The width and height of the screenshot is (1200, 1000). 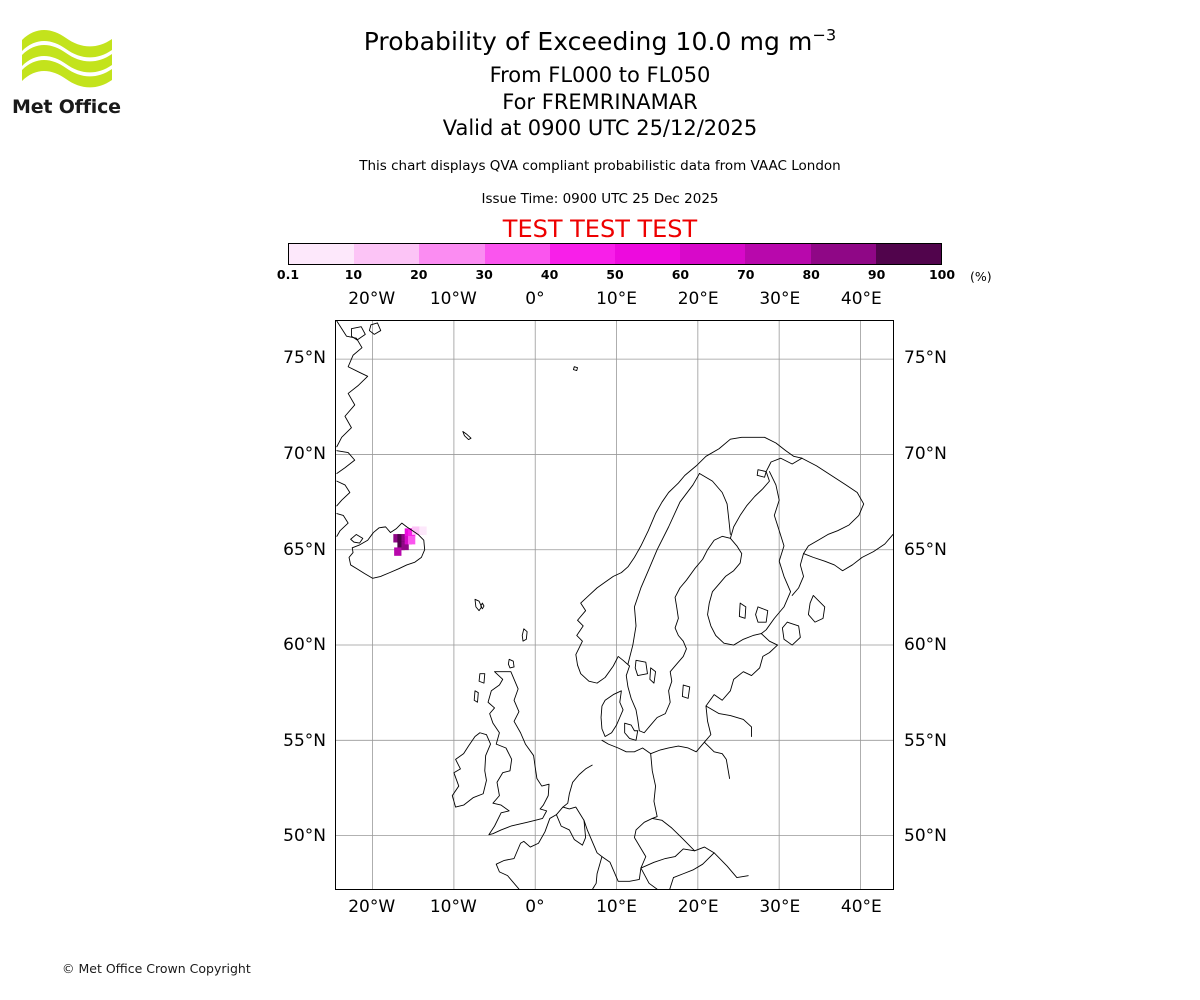 What do you see at coordinates (410, 541) in the screenshot?
I see `ash-plume-overlay` at bounding box center [410, 541].